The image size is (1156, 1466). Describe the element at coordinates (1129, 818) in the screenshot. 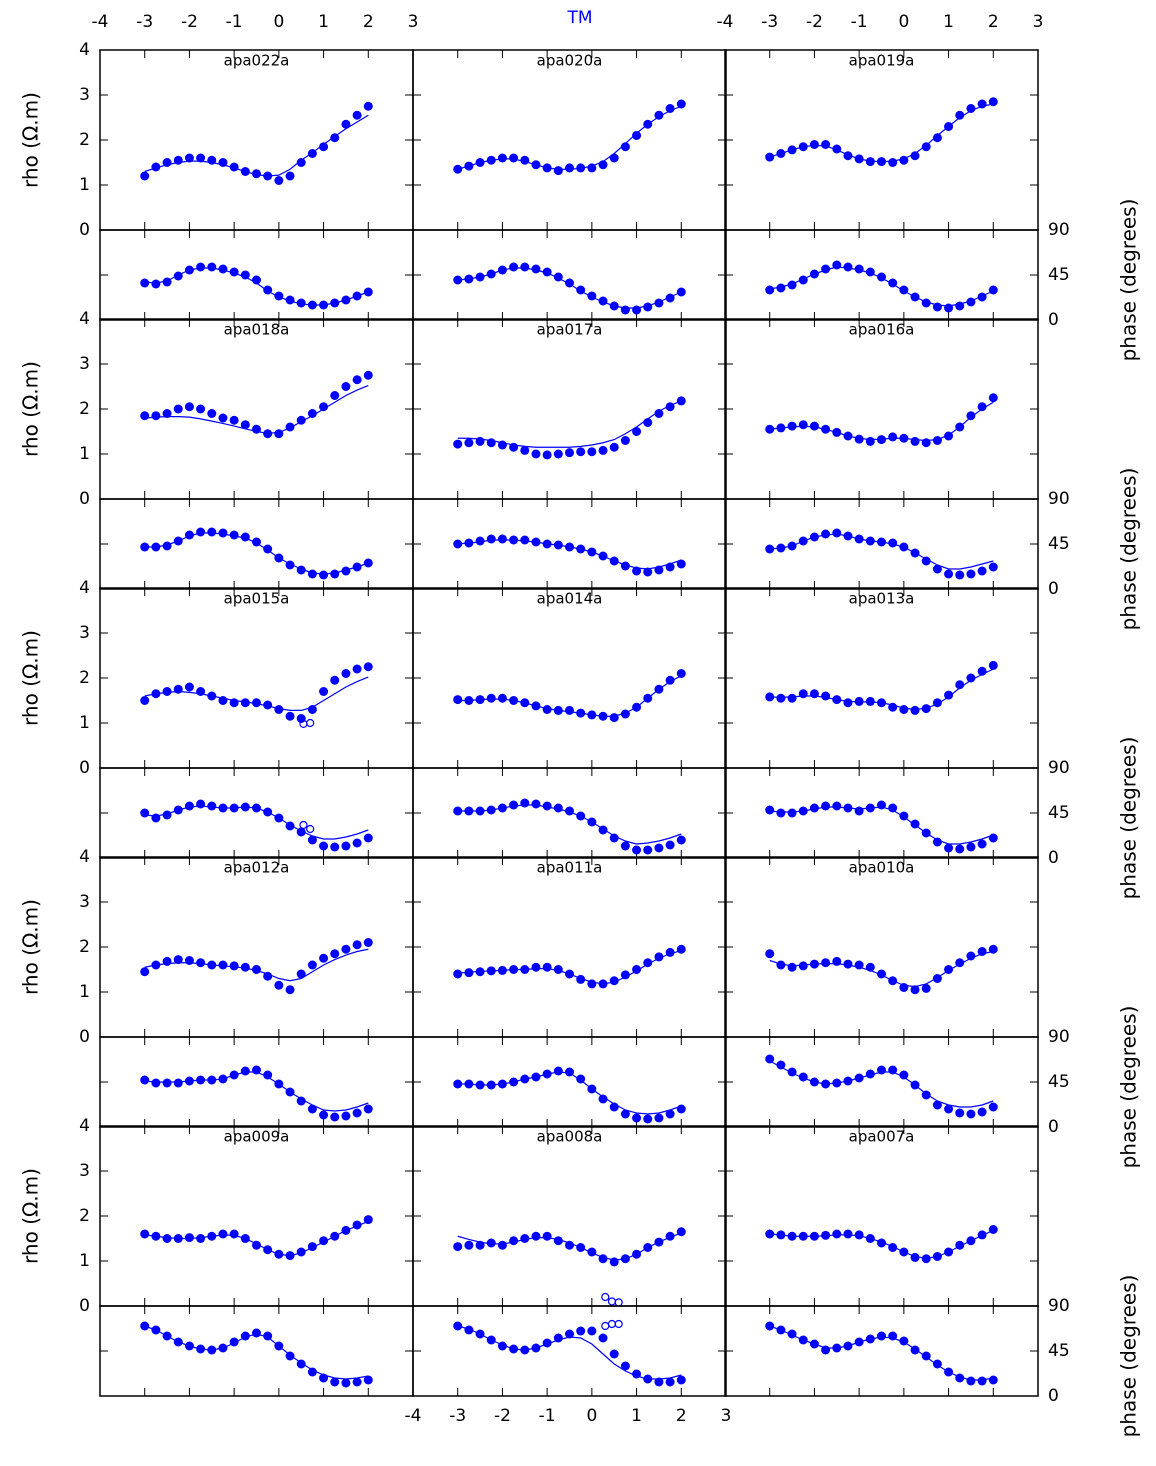

I see `y2-axis-label: phase (degrees)` at that location.